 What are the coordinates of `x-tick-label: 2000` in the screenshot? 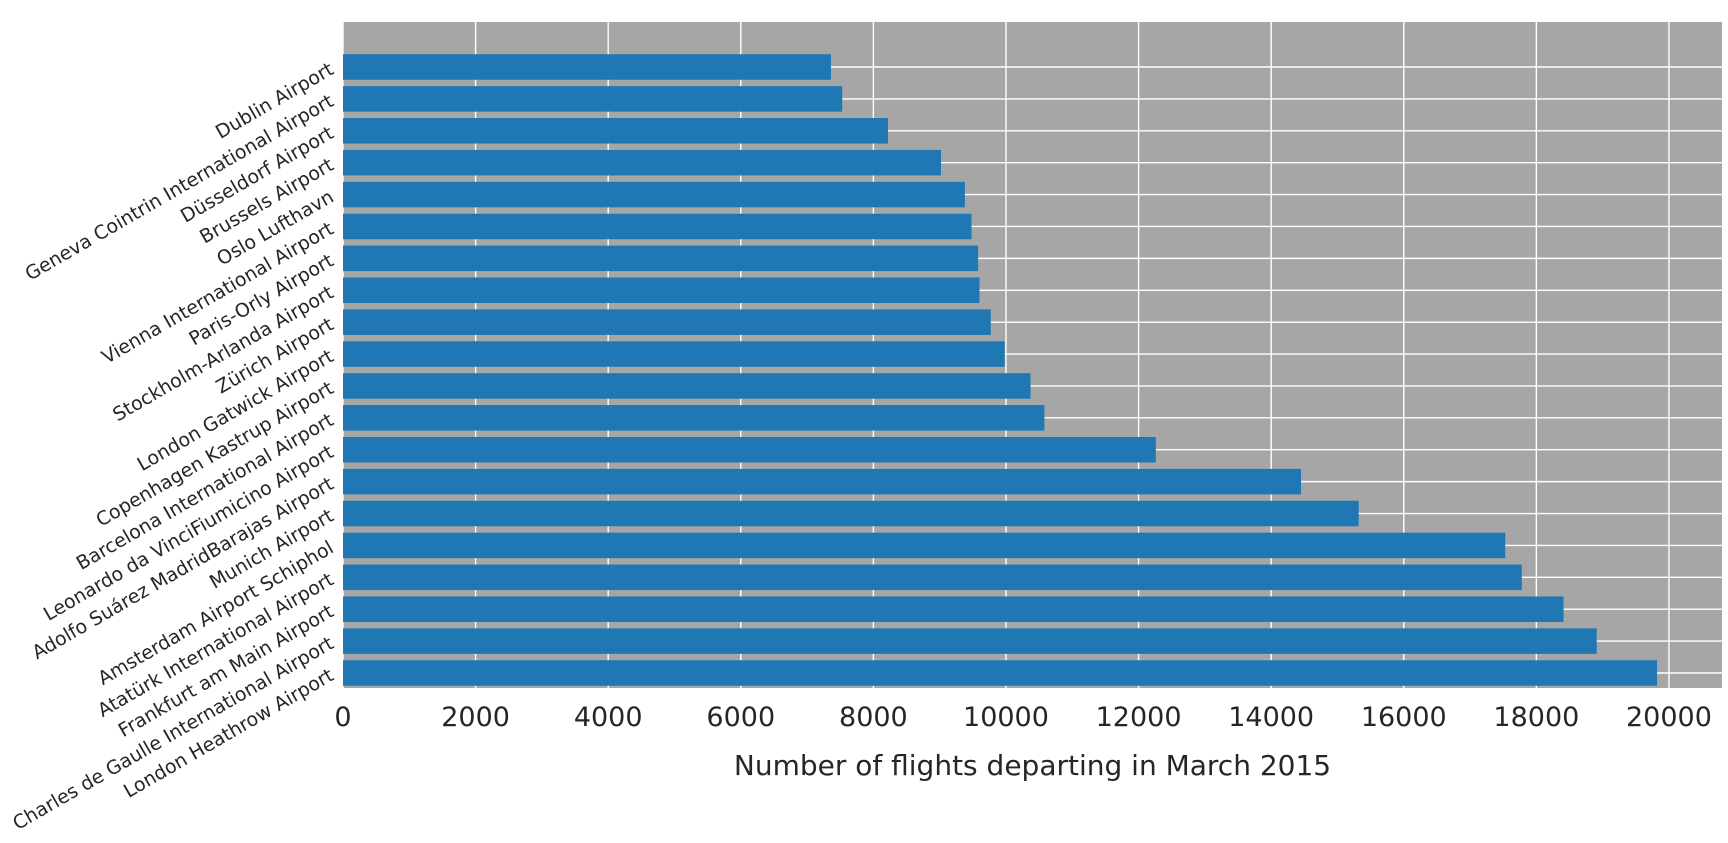 It's located at (475, 717).